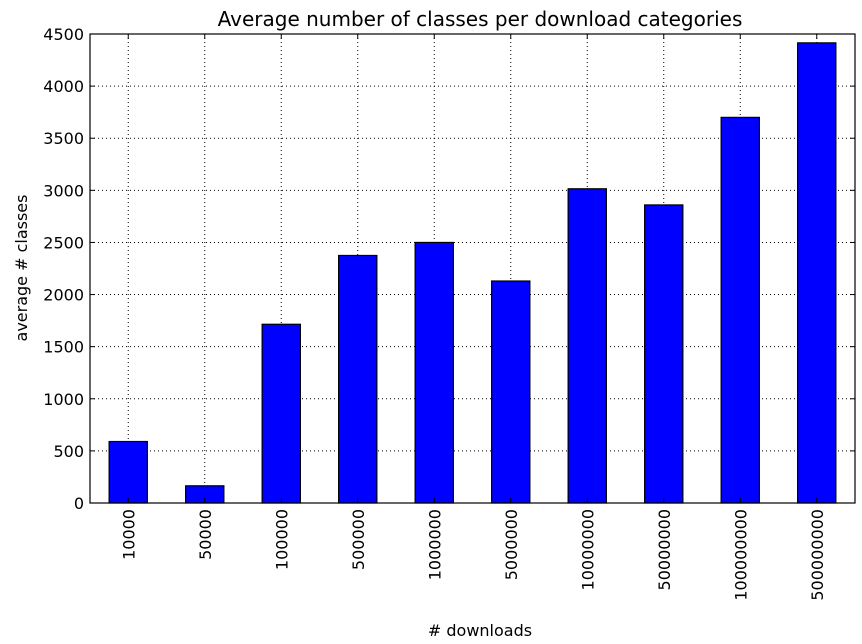  I want to click on y-axis-label: average # classes, so click(21, 268).